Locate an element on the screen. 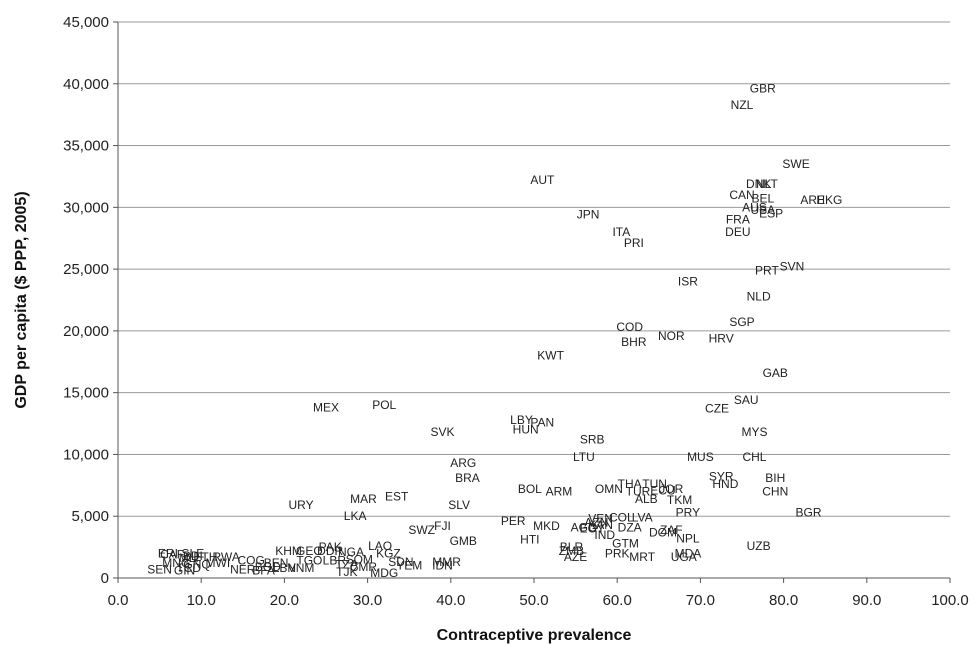 The image size is (975, 645). data-point-mdg: MDG is located at coordinates (384, 573).